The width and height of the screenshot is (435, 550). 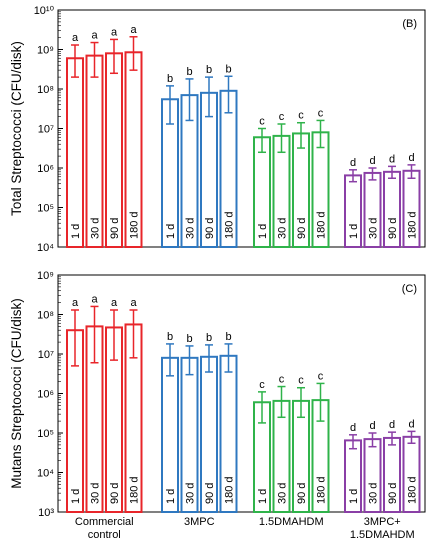 I want to click on x-category-label-line: Commercial, so click(x=104, y=522).